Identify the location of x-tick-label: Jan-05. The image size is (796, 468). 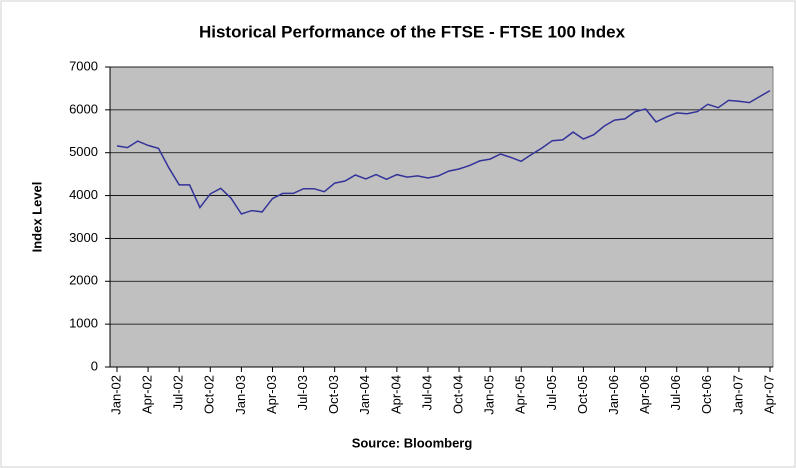
(489, 395).